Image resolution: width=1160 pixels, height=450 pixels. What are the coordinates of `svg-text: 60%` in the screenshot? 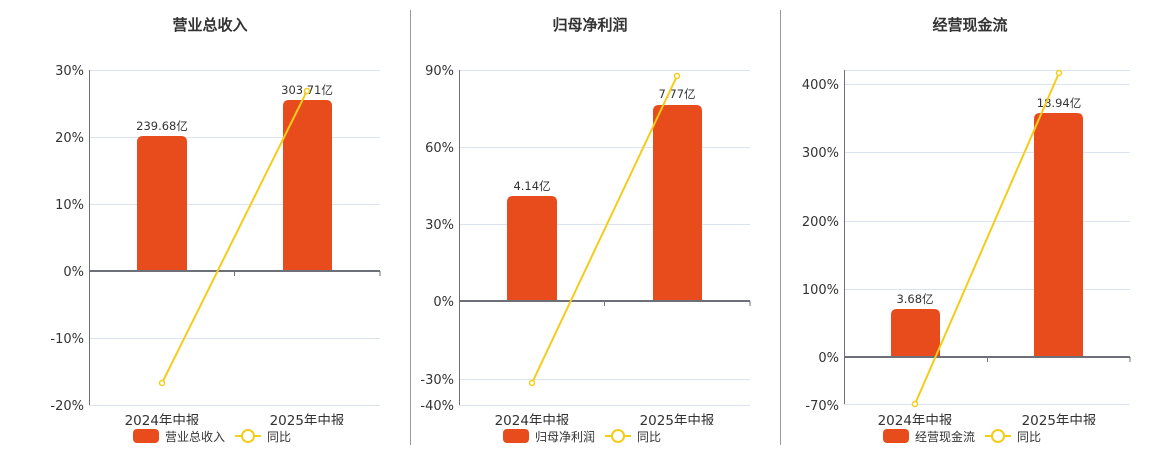 It's located at (439, 148).